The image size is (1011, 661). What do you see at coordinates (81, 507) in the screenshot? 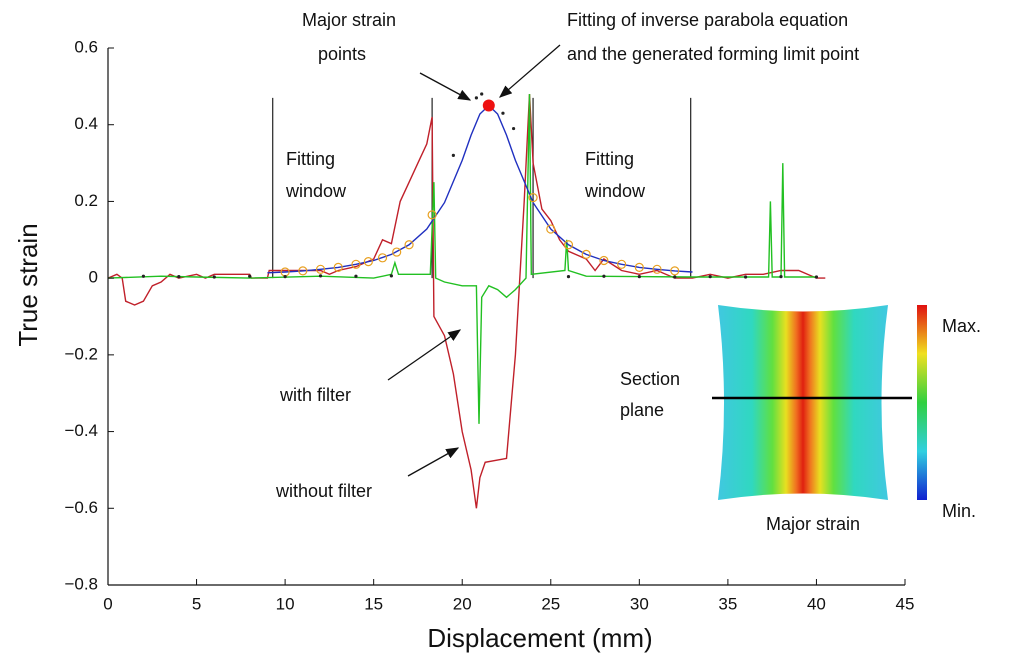
I see `y-tick-label: −0.6` at bounding box center [81, 507].